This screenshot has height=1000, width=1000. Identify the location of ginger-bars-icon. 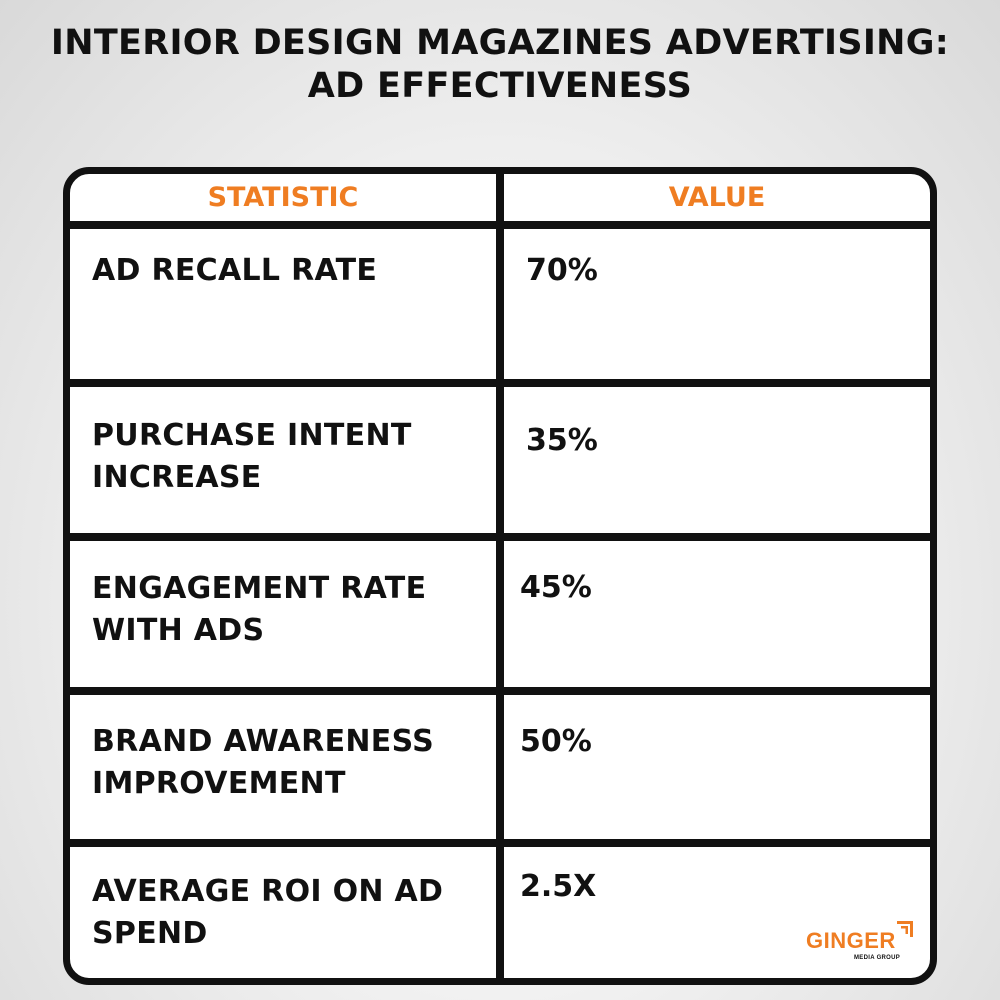
(905, 929).